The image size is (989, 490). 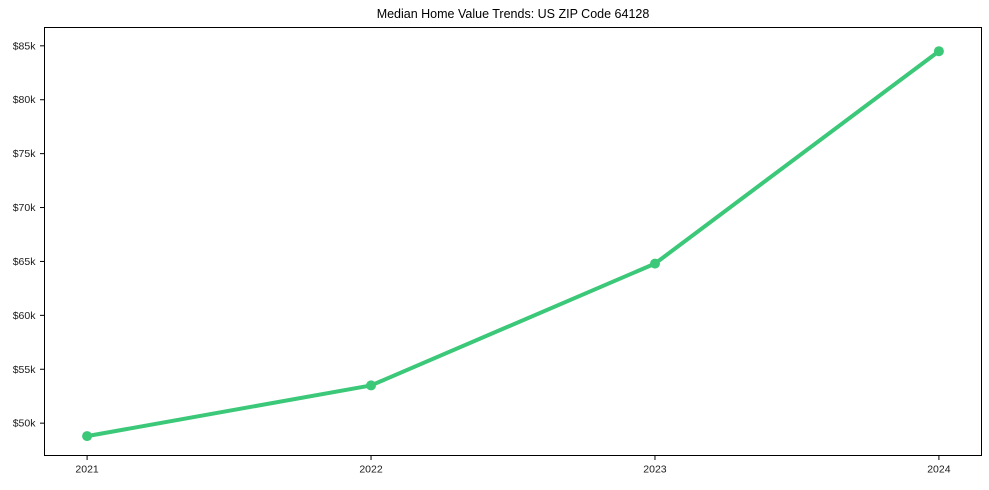 I want to click on y-tick-label: $70k, so click(x=25, y=208).